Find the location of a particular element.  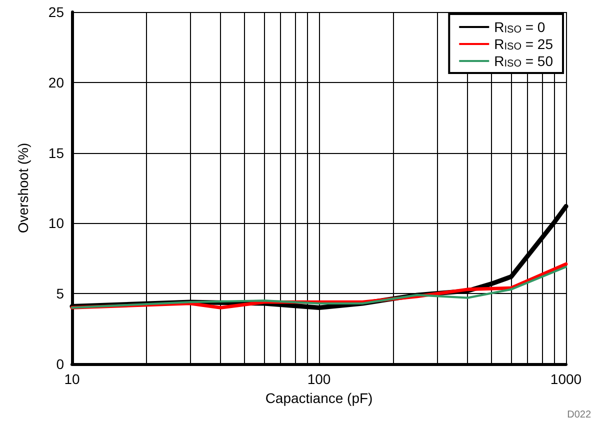

legend-label: RISO = 25 is located at coordinates (524, 44).